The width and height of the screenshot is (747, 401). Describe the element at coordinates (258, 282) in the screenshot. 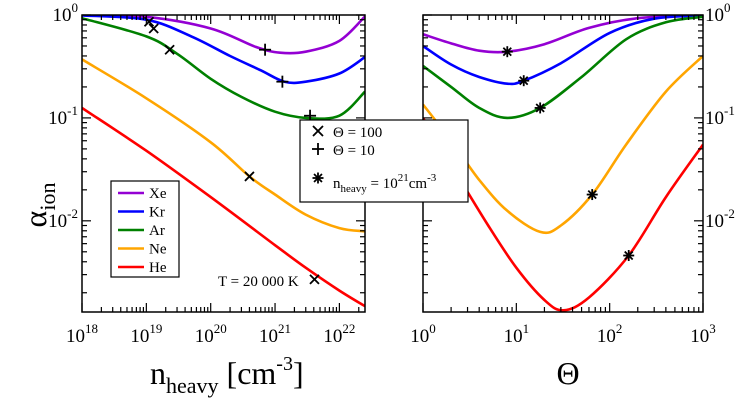

I see `temperature-annotation: T = 20 000 K` at that location.